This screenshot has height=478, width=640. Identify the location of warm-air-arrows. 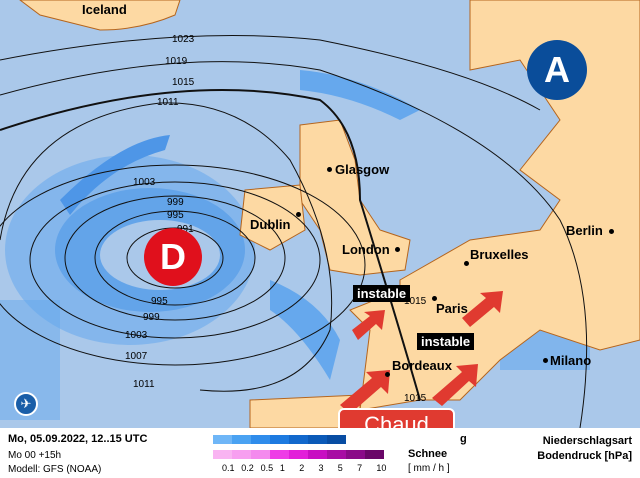
(421, 352).